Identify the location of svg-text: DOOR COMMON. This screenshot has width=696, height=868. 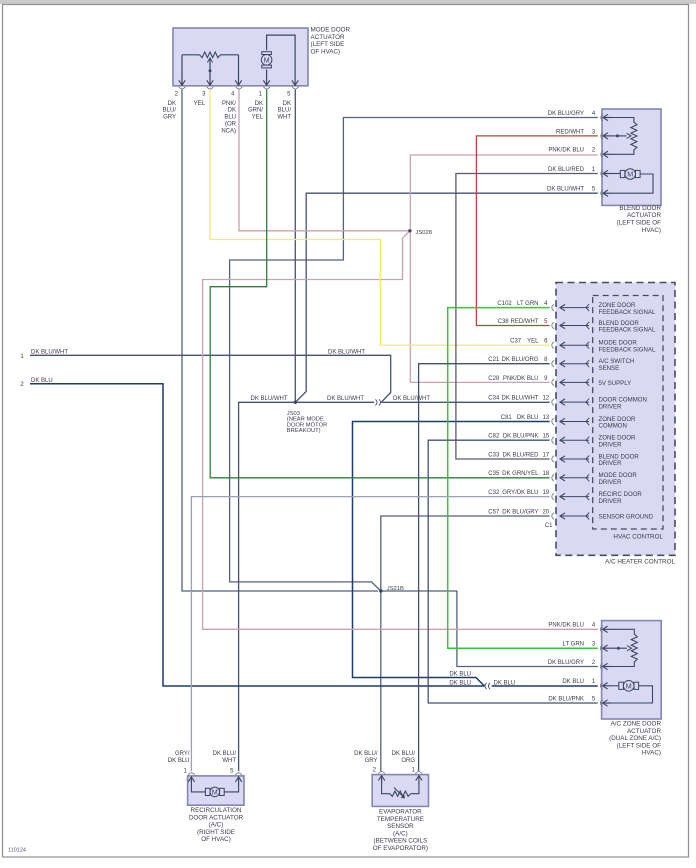
(623, 400).